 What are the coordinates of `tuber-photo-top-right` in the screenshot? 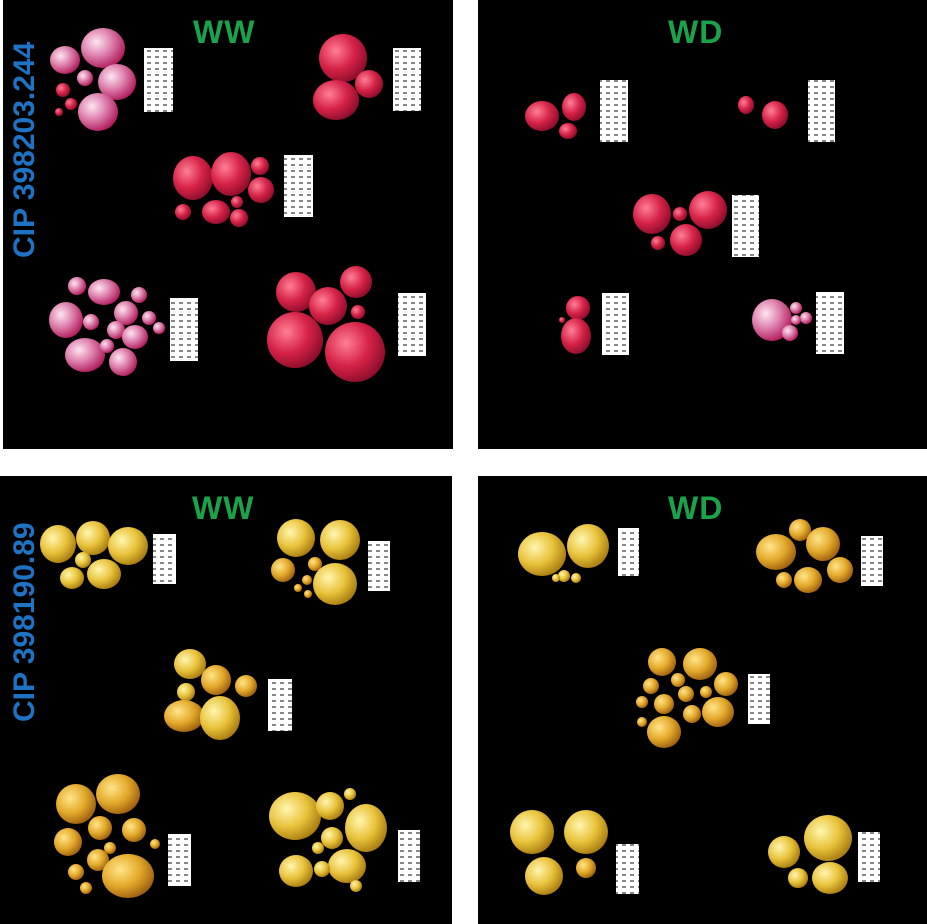 It's located at (684, 217).